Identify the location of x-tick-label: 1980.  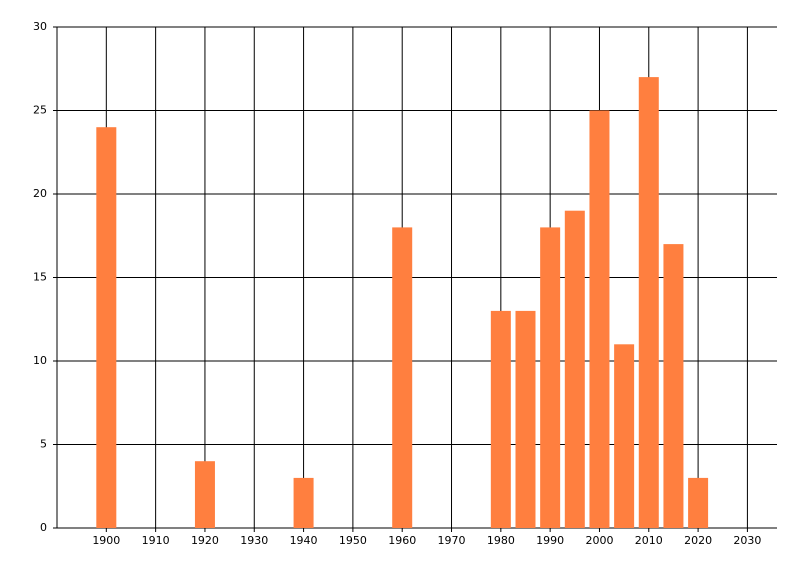
(501, 540).